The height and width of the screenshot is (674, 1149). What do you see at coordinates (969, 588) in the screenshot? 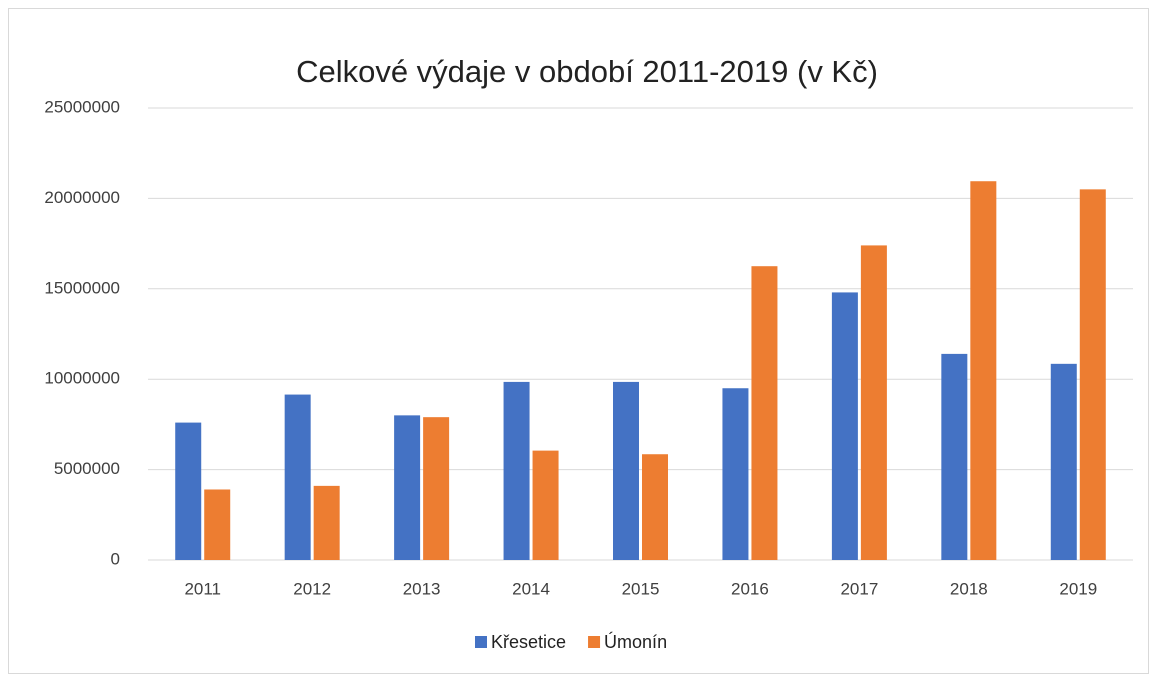
I see `x-tick-label: 2018` at bounding box center [969, 588].